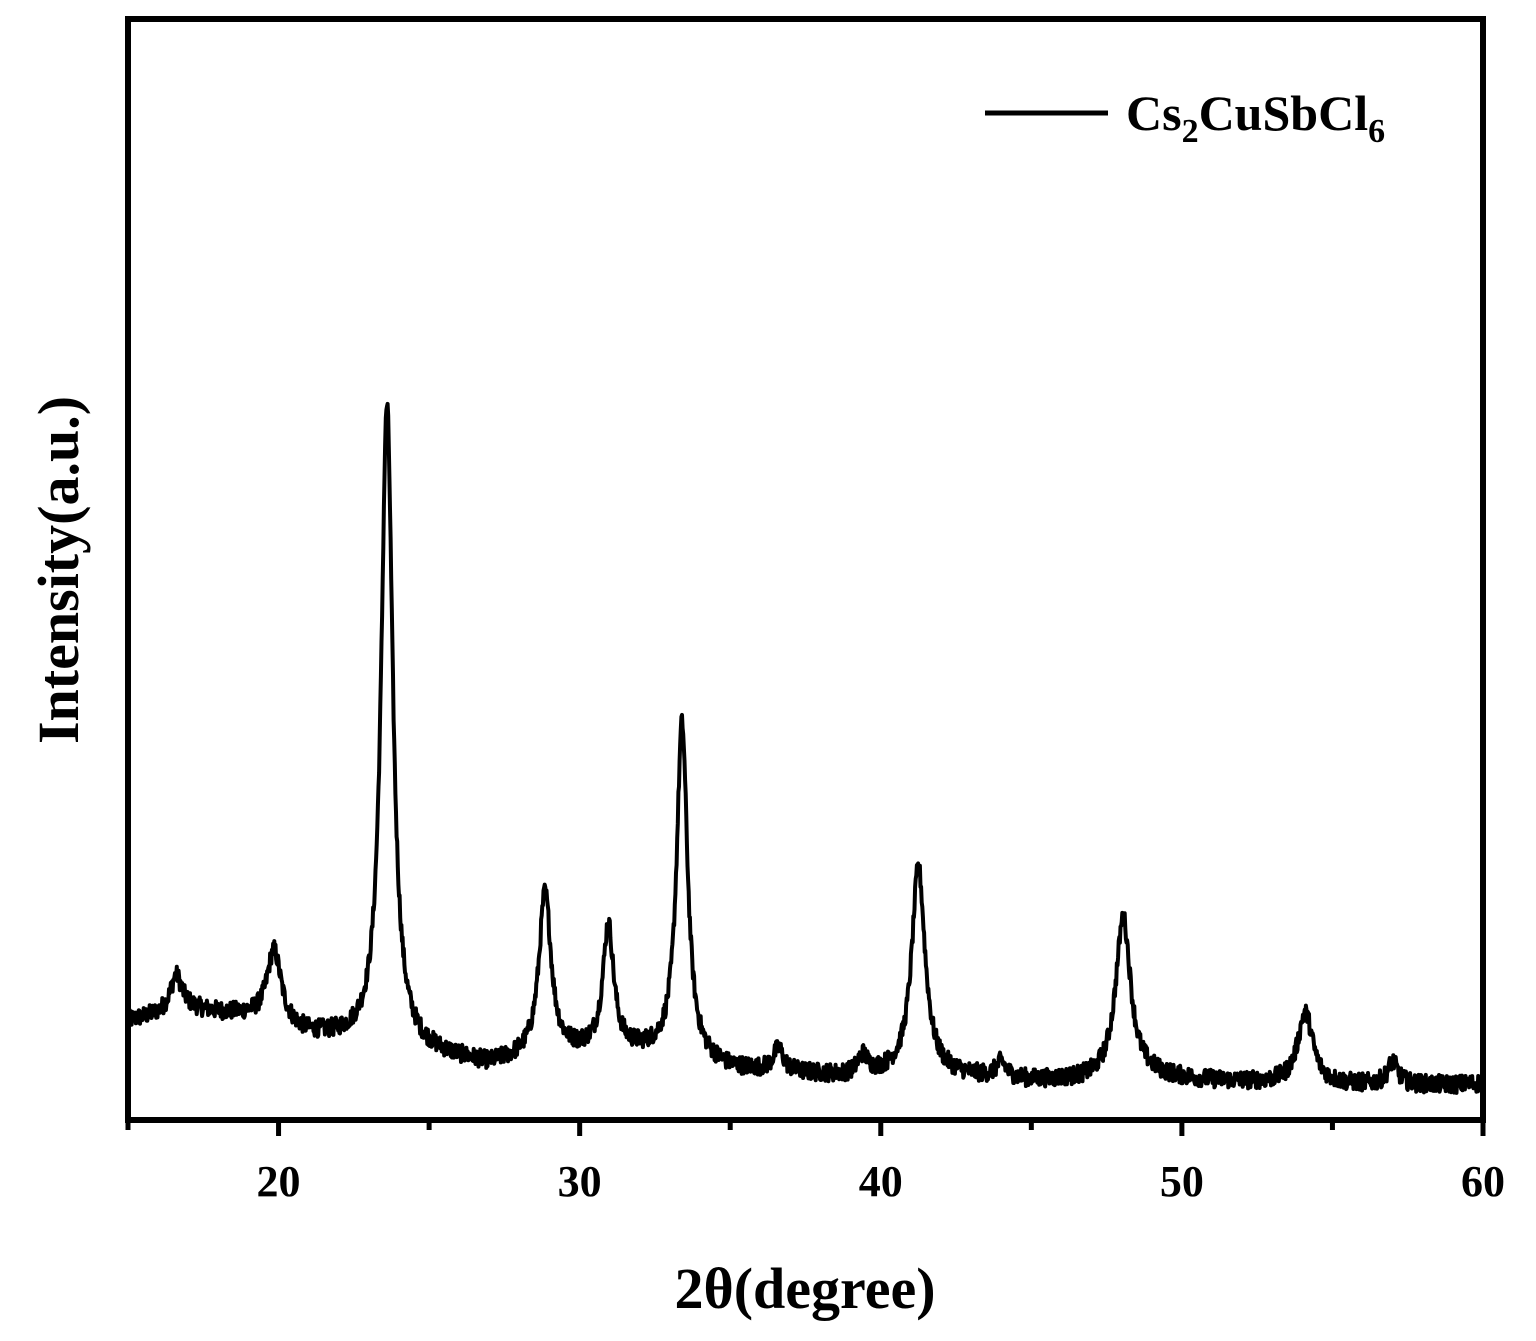 The width and height of the screenshot is (1536, 1341). Describe the element at coordinates (1376, 131) in the screenshot. I see `legend-label-sub-b: 6` at that location.